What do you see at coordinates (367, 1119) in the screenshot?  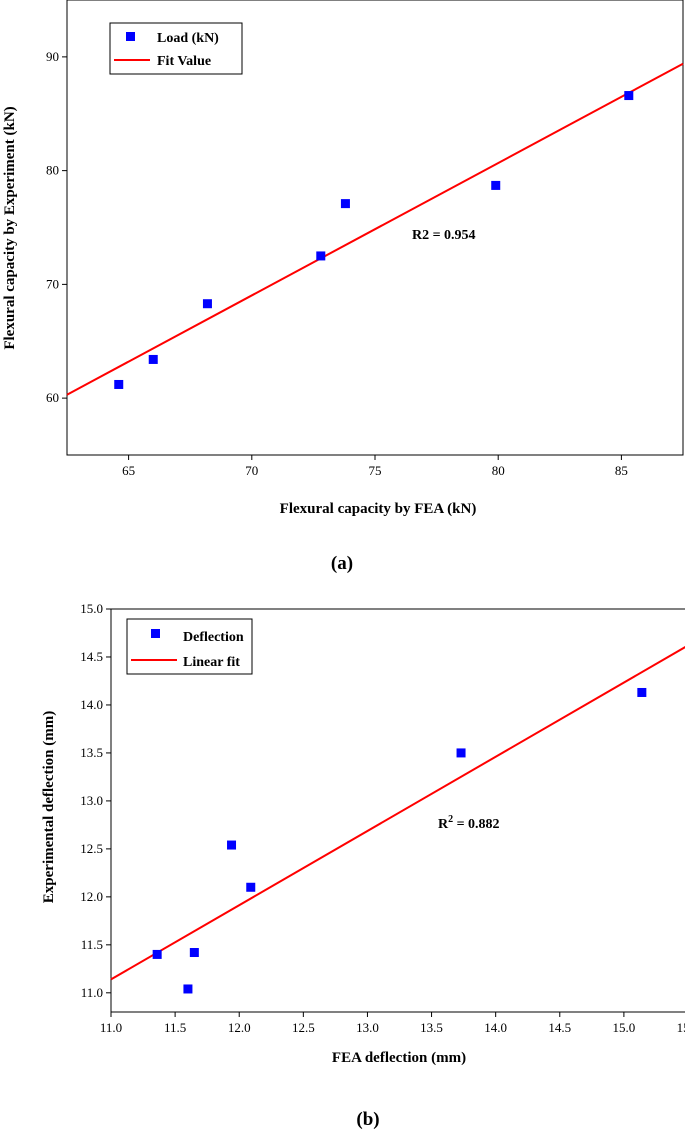 I see `chart-b-panel-label: (b)` at bounding box center [367, 1119].